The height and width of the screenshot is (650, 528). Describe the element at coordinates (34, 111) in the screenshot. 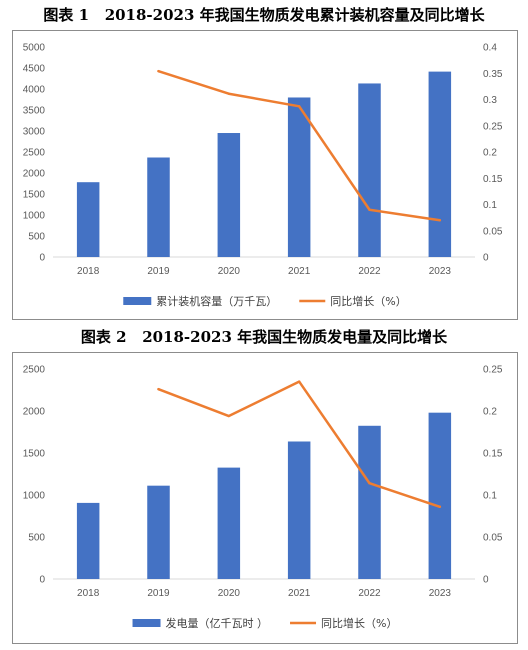

I see `chart-1-y-left-tick-label: 3500` at that location.